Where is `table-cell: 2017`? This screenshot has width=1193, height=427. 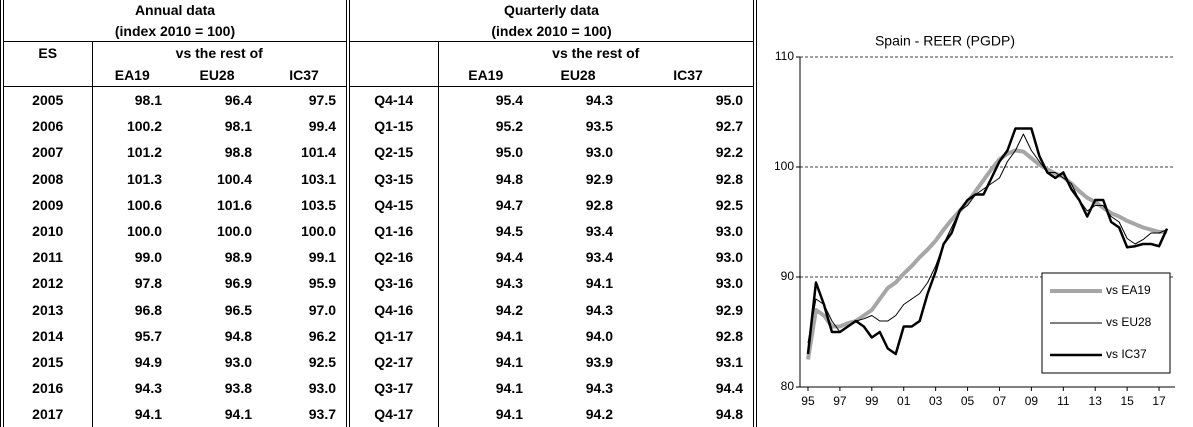 table-cell: 2017 is located at coordinates (48, 414).